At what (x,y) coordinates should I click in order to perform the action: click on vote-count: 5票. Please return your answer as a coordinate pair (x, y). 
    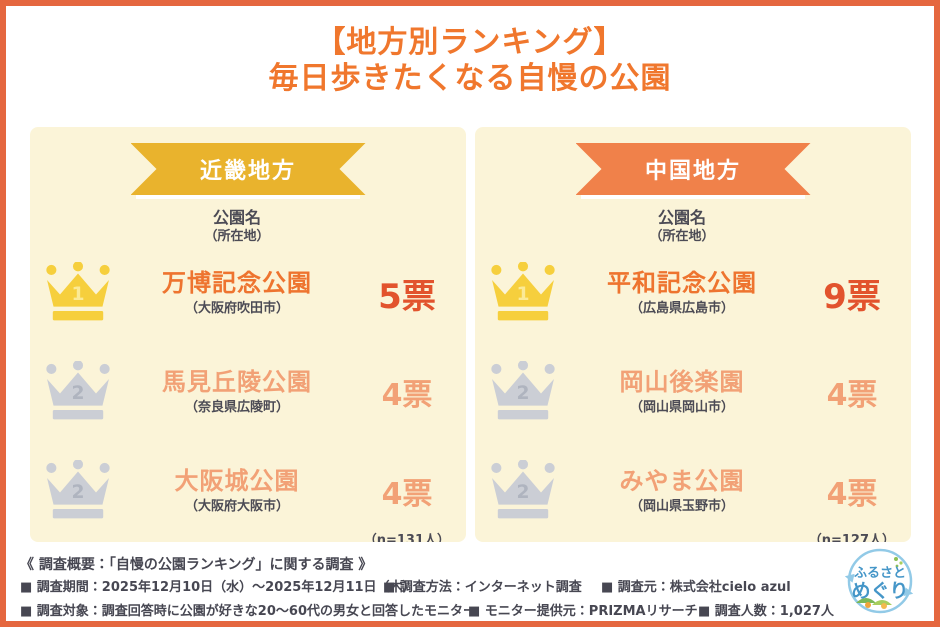
    Looking at the image, I should click on (407, 296).